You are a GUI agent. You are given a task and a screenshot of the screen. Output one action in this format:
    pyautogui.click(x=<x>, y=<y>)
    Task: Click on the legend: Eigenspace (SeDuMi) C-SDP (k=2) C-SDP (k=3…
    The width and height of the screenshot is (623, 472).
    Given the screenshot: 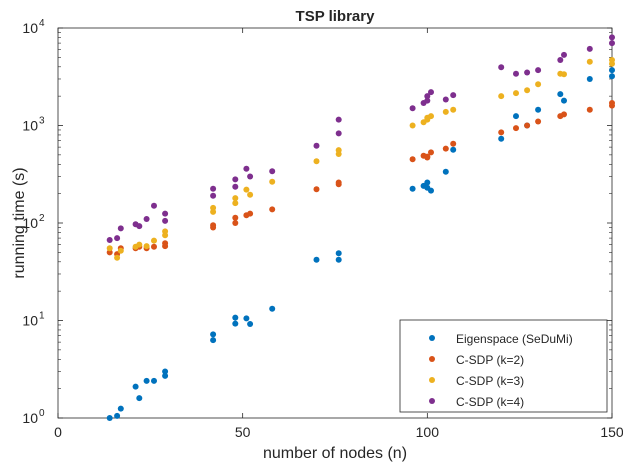 What is the action you would take?
    pyautogui.click(x=503, y=366)
    